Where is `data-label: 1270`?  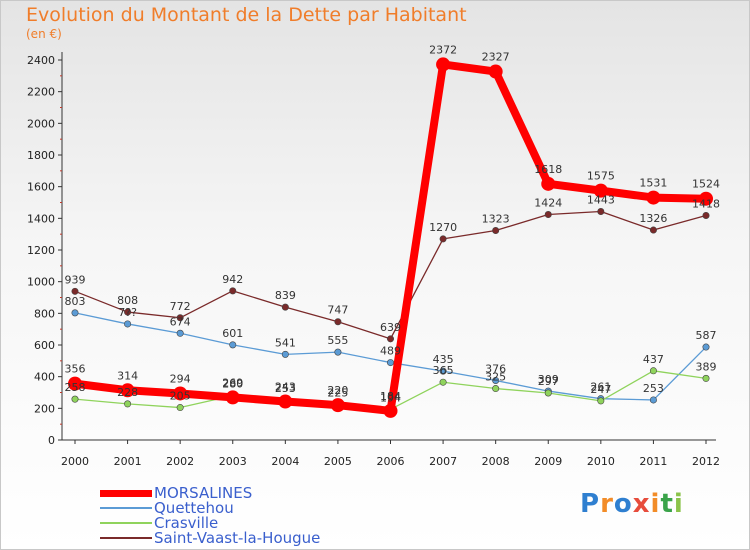 data-label: 1270 is located at coordinates (443, 227).